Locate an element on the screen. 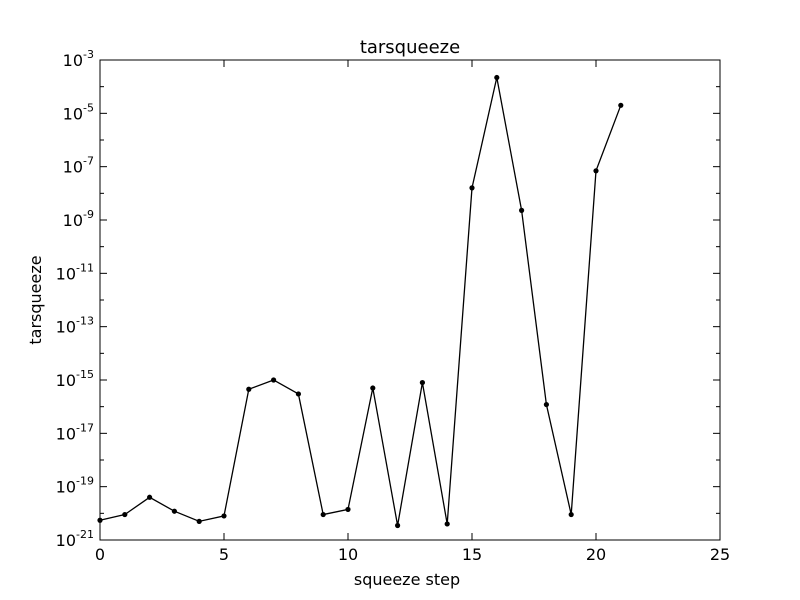 The height and width of the screenshot is (600, 800). y-tick-label: 10⁻¹³ is located at coordinates (75, 326).